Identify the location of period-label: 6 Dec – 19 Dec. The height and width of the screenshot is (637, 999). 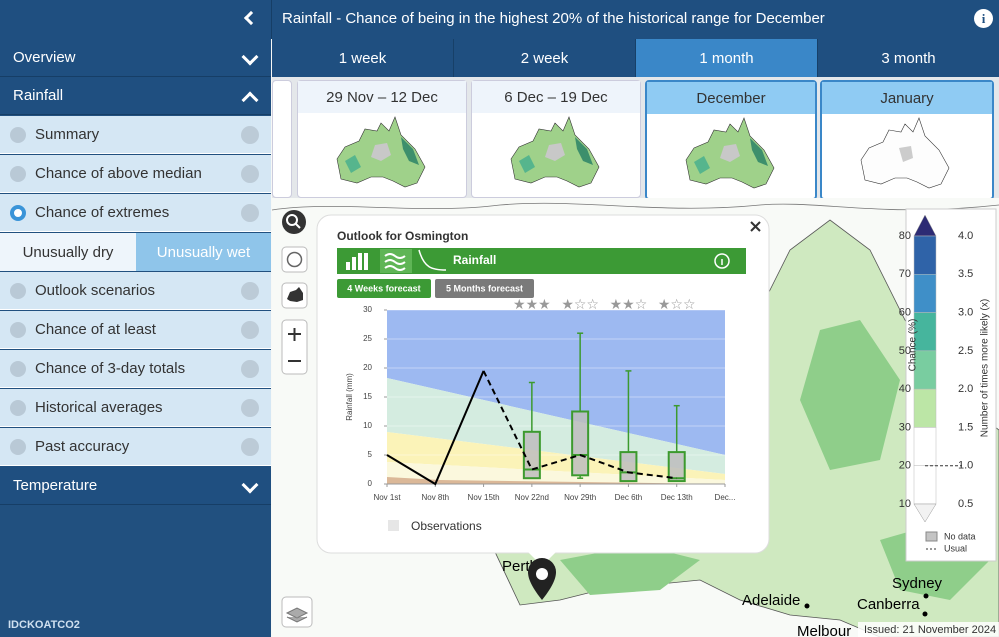
(556, 97).